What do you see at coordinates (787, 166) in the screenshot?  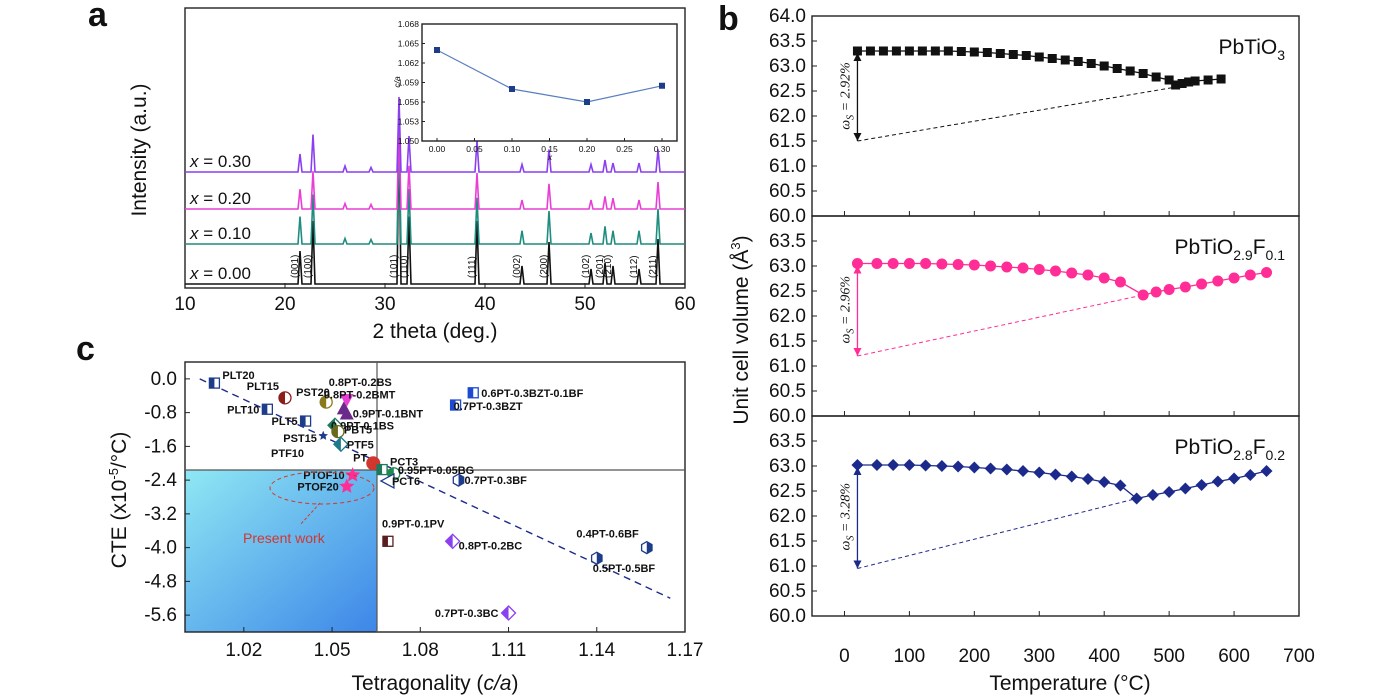 I see `y-tick-label: 61.0` at bounding box center [787, 166].